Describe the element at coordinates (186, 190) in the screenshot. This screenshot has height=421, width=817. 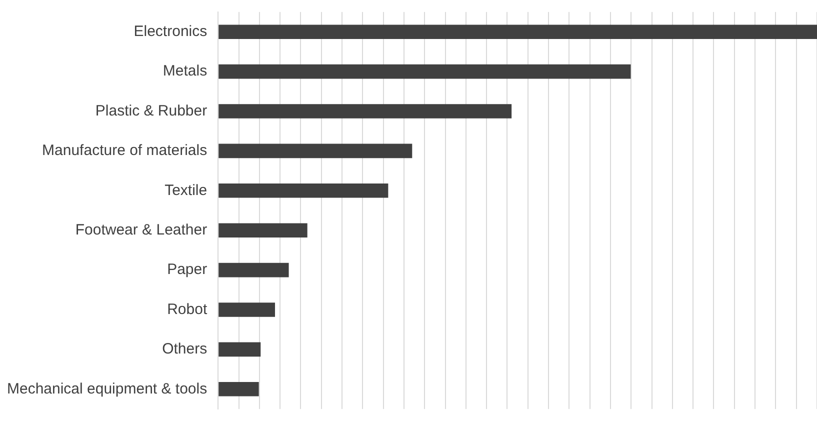
I see `y-tick-label: Textile` at that location.